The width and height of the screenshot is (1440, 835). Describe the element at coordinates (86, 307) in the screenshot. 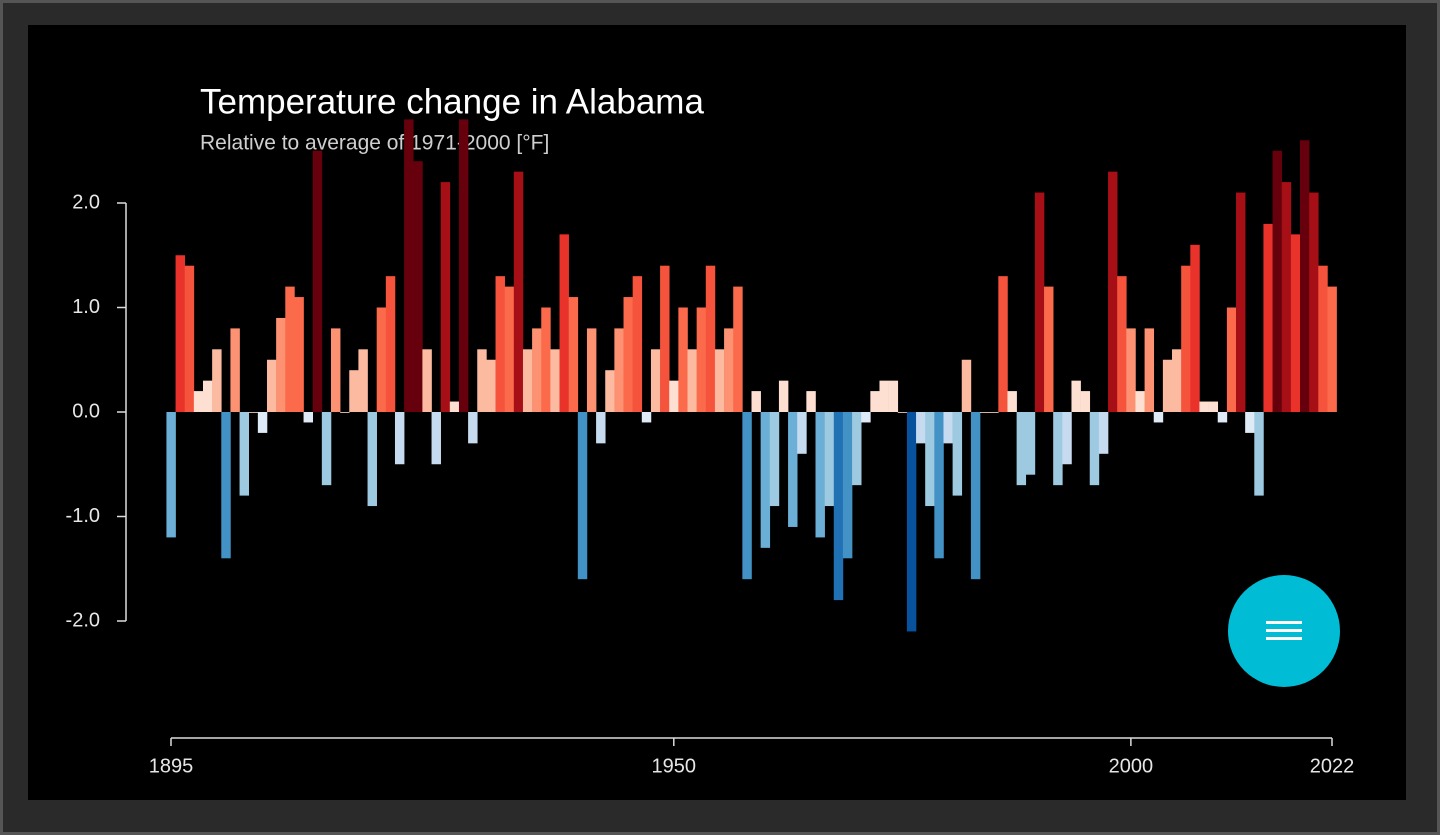

I see `y-tick-label: 1.0` at that location.